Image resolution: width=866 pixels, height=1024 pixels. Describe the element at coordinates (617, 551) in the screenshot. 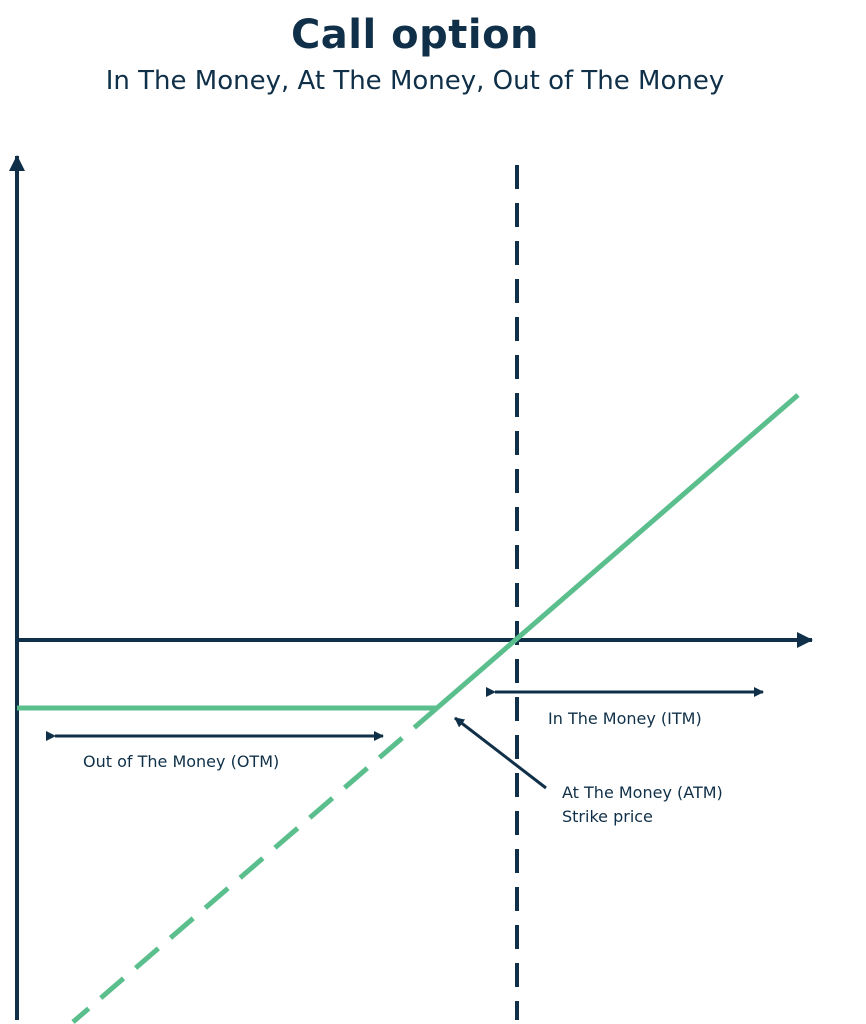

I see `payoff-rising-line` at that location.